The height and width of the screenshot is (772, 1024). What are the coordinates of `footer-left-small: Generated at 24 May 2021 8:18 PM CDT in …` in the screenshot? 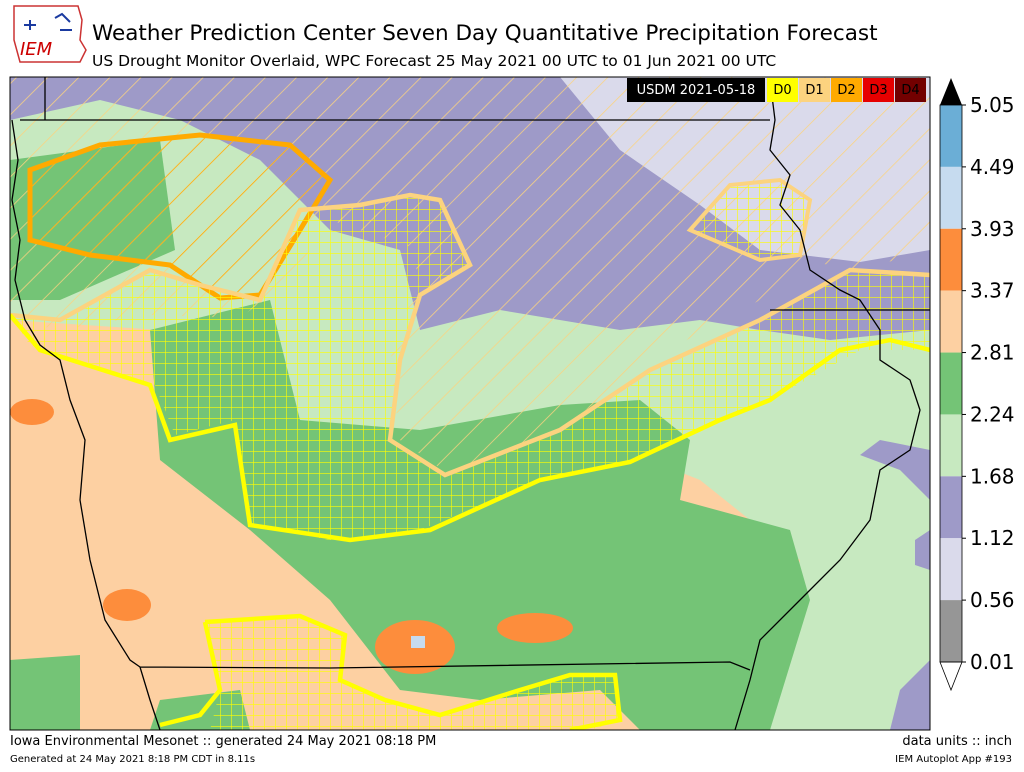 It's located at (132, 759).